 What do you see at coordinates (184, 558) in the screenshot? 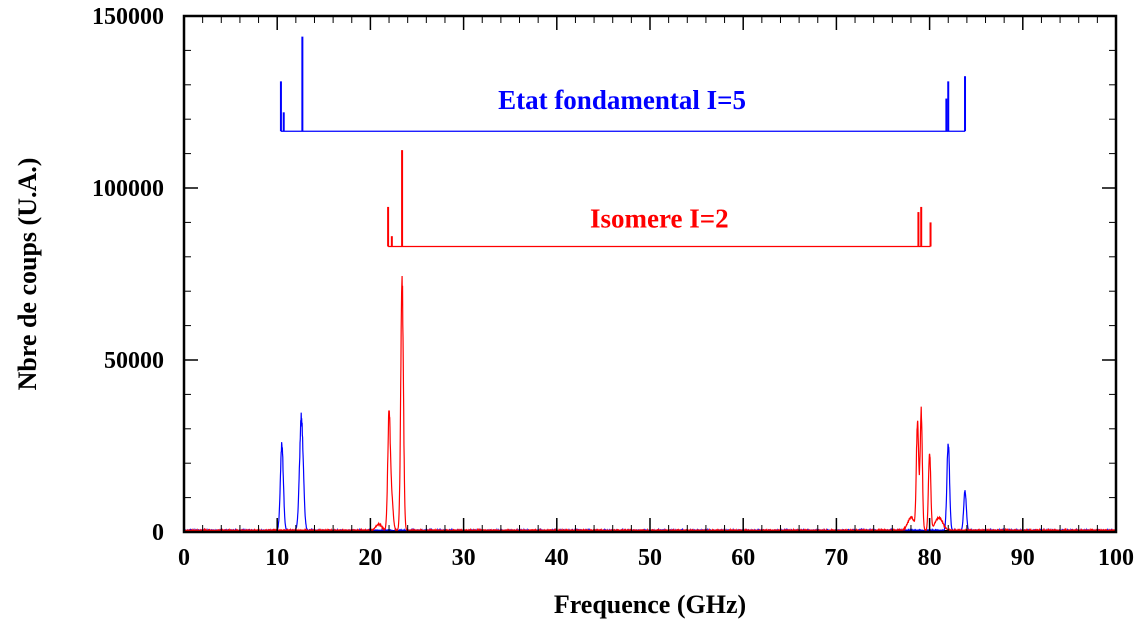
I see `x-tick-label: 0` at bounding box center [184, 558].